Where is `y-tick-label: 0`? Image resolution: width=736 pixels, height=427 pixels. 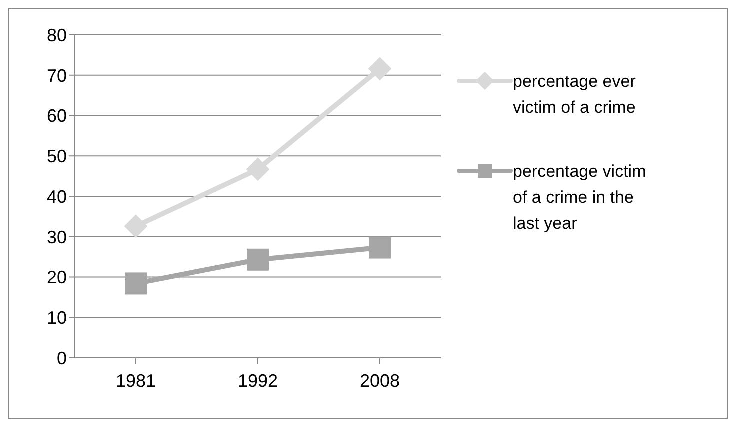 y-tick-label: 0 is located at coordinates (61, 358).